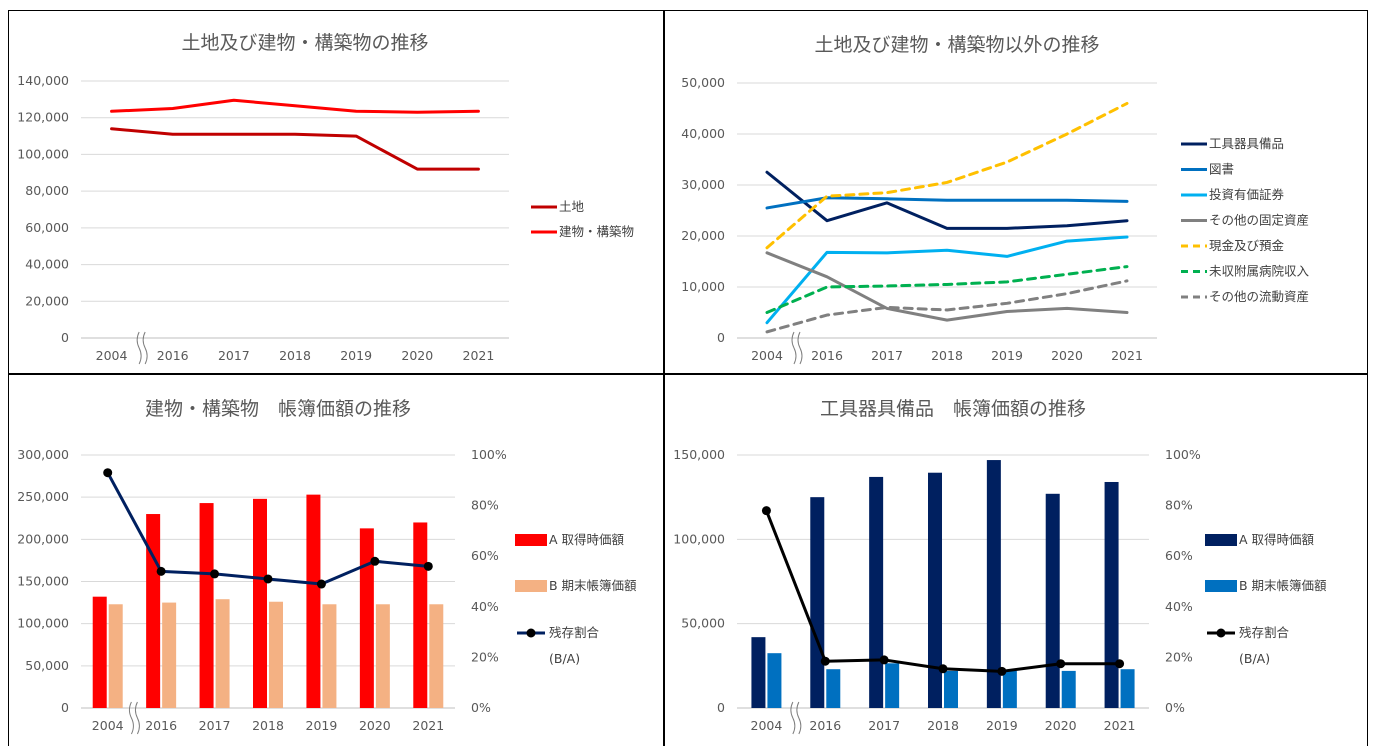  What do you see at coordinates (703, 184) in the screenshot?
I see `y-tick-label: 30,000` at bounding box center [703, 184].